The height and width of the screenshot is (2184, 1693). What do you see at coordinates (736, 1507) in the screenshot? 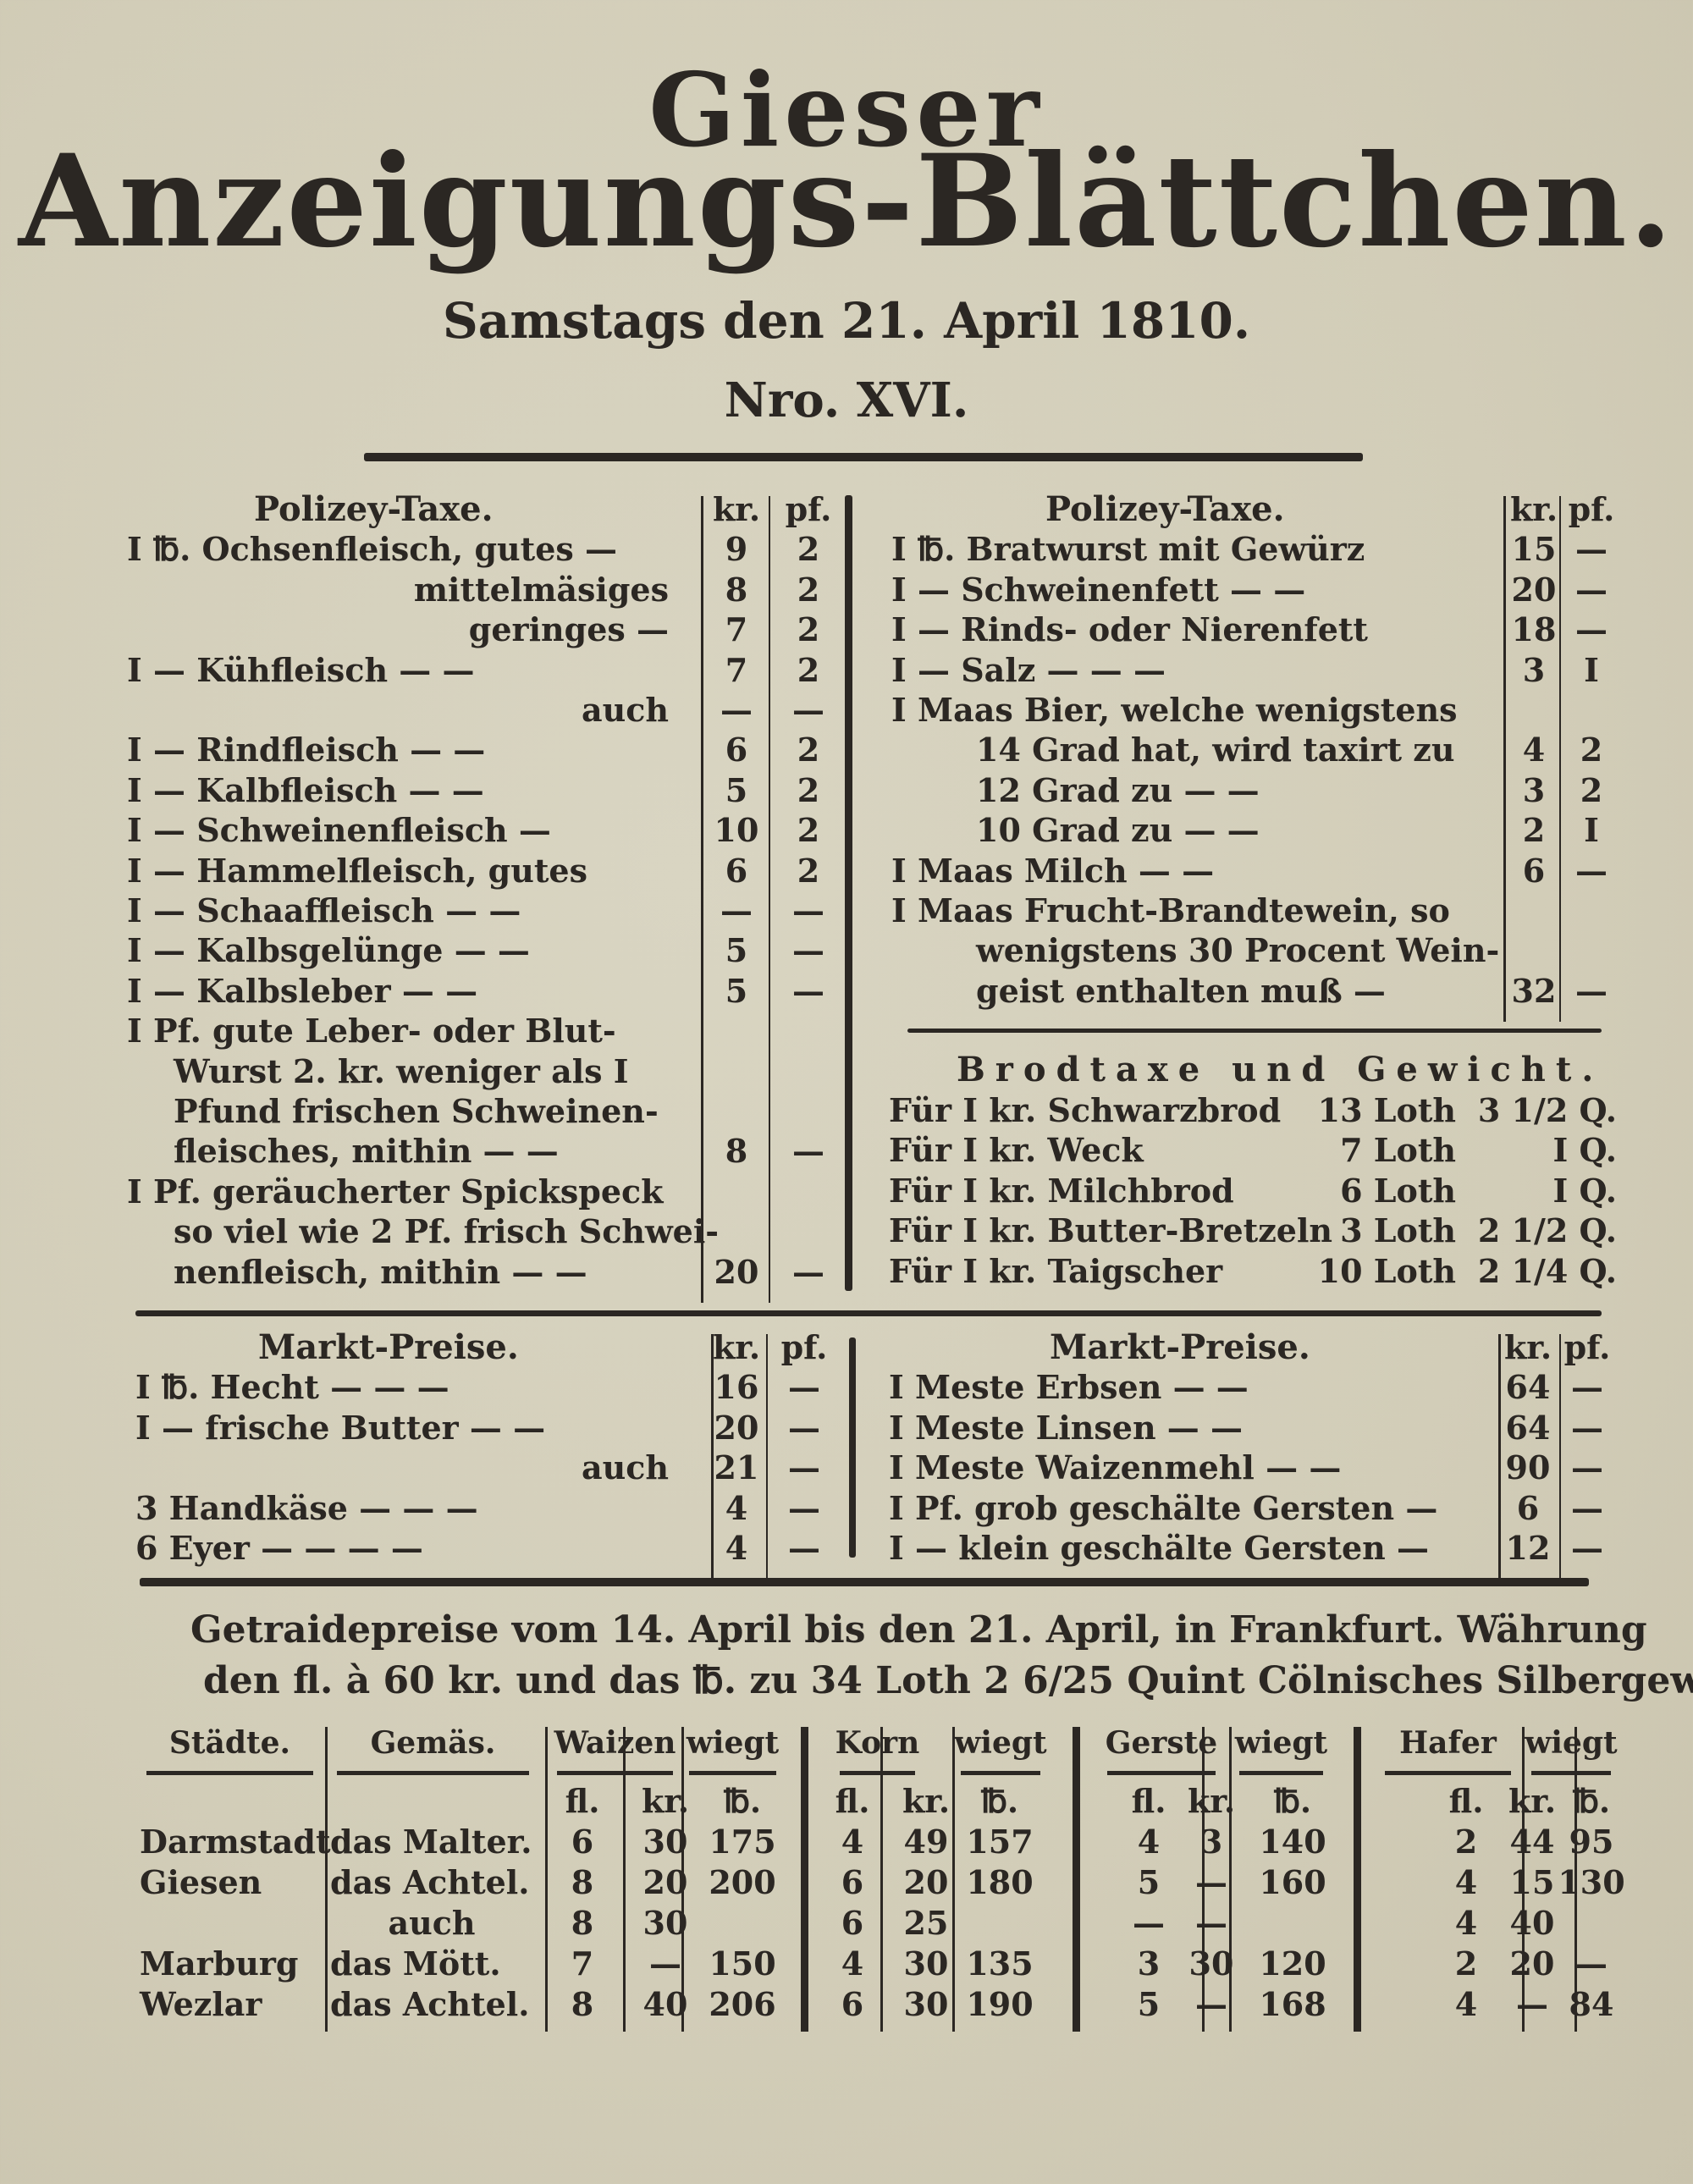
I see `markt_left-row-kr: 4` at bounding box center [736, 1507].